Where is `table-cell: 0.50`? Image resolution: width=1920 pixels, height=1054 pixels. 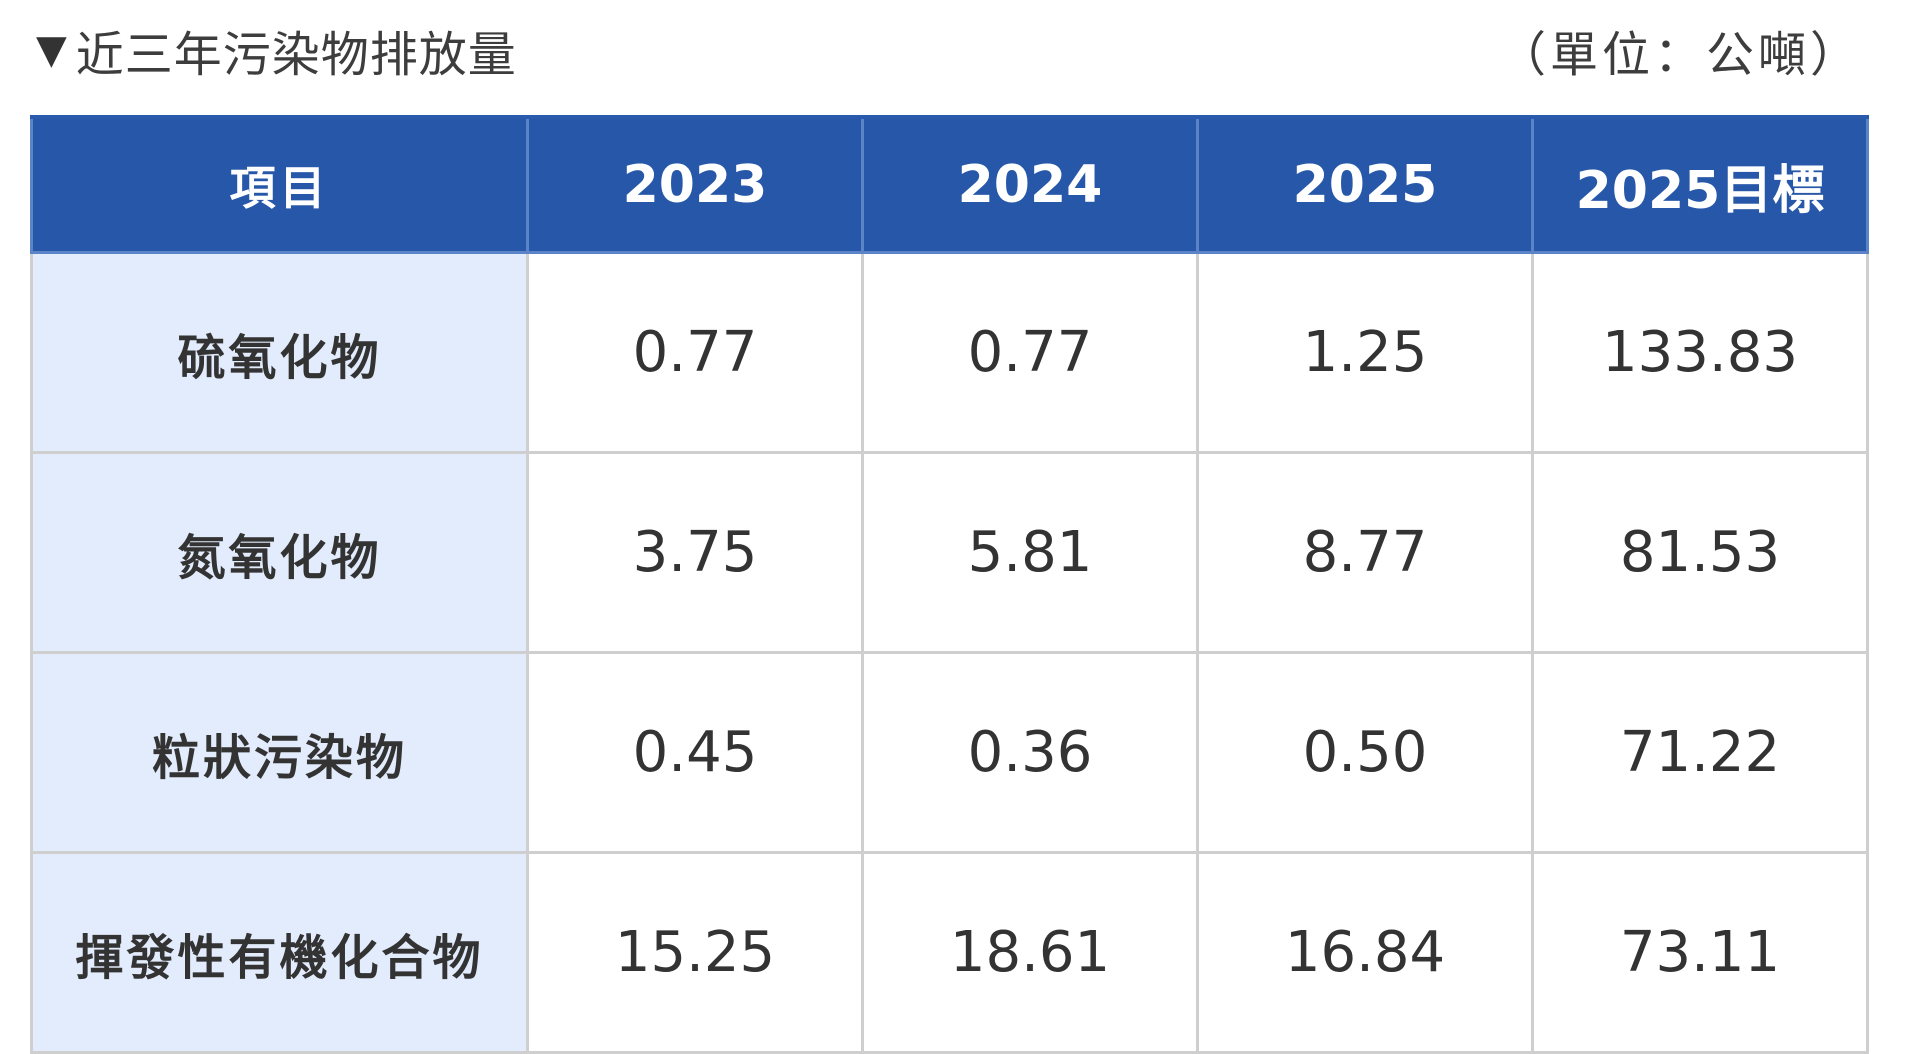
table-cell: 0.50 is located at coordinates (1365, 752).